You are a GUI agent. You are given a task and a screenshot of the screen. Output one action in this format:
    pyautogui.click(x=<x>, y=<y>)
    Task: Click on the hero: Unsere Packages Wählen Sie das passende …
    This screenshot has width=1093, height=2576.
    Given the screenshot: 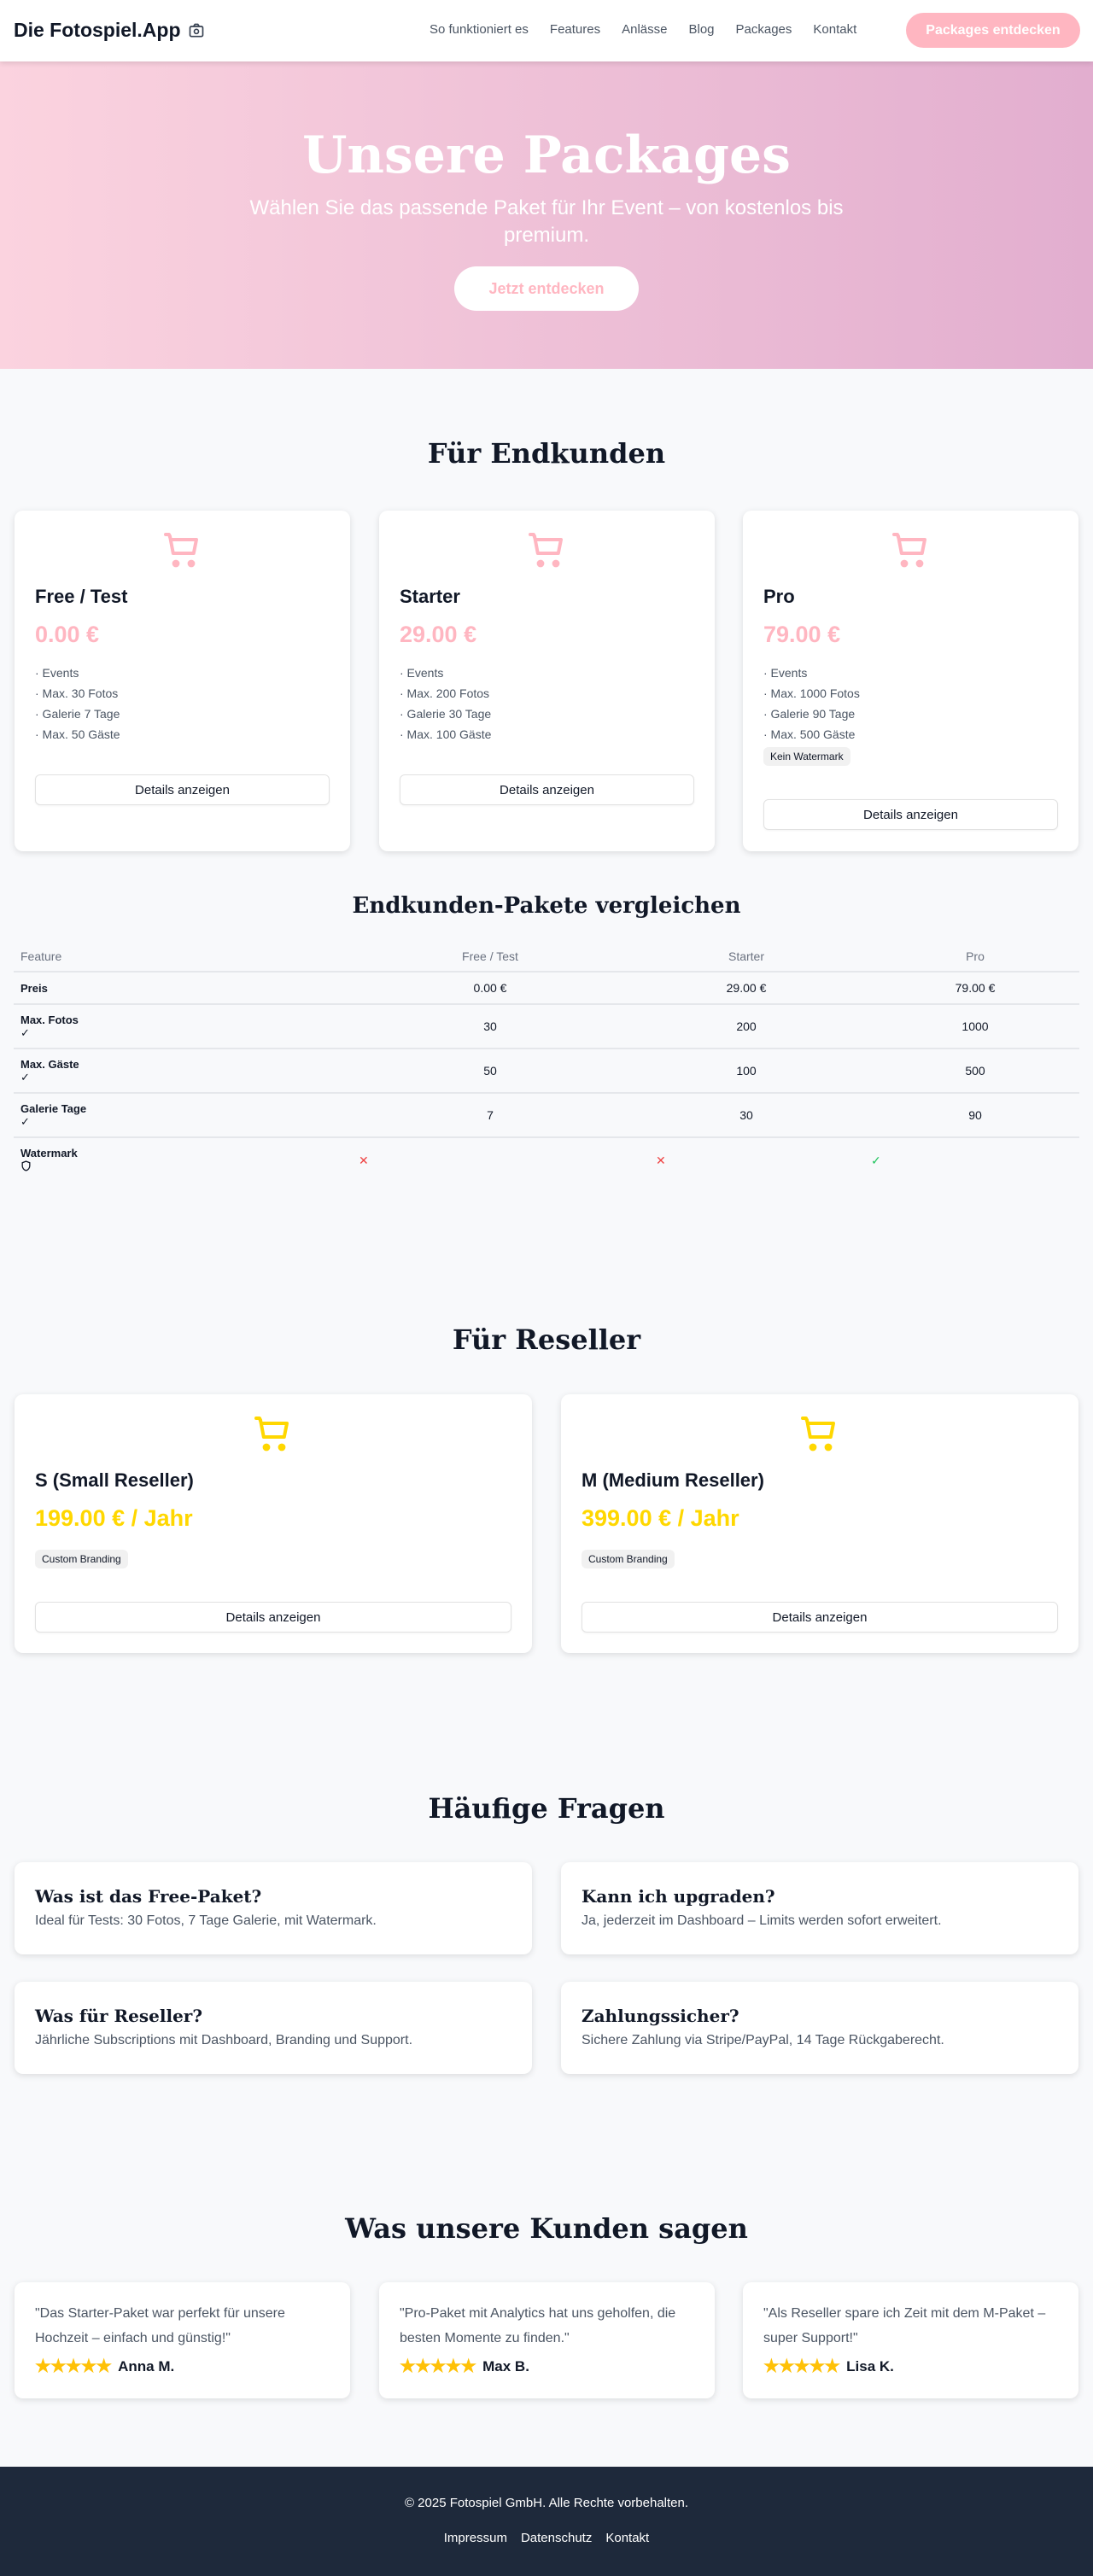 What is the action you would take?
    pyautogui.click(x=546, y=215)
    